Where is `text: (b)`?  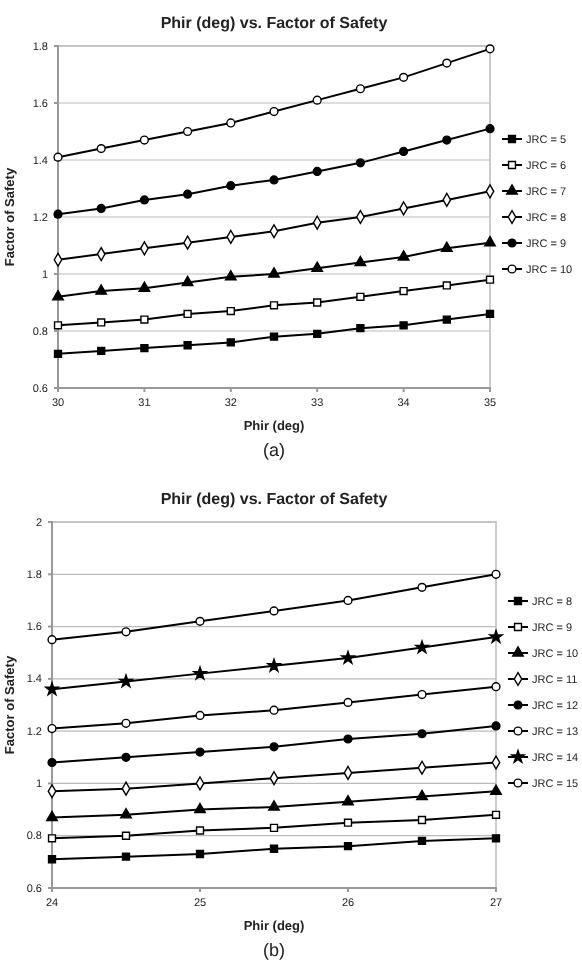 text: (b) is located at coordinates (274, 950).